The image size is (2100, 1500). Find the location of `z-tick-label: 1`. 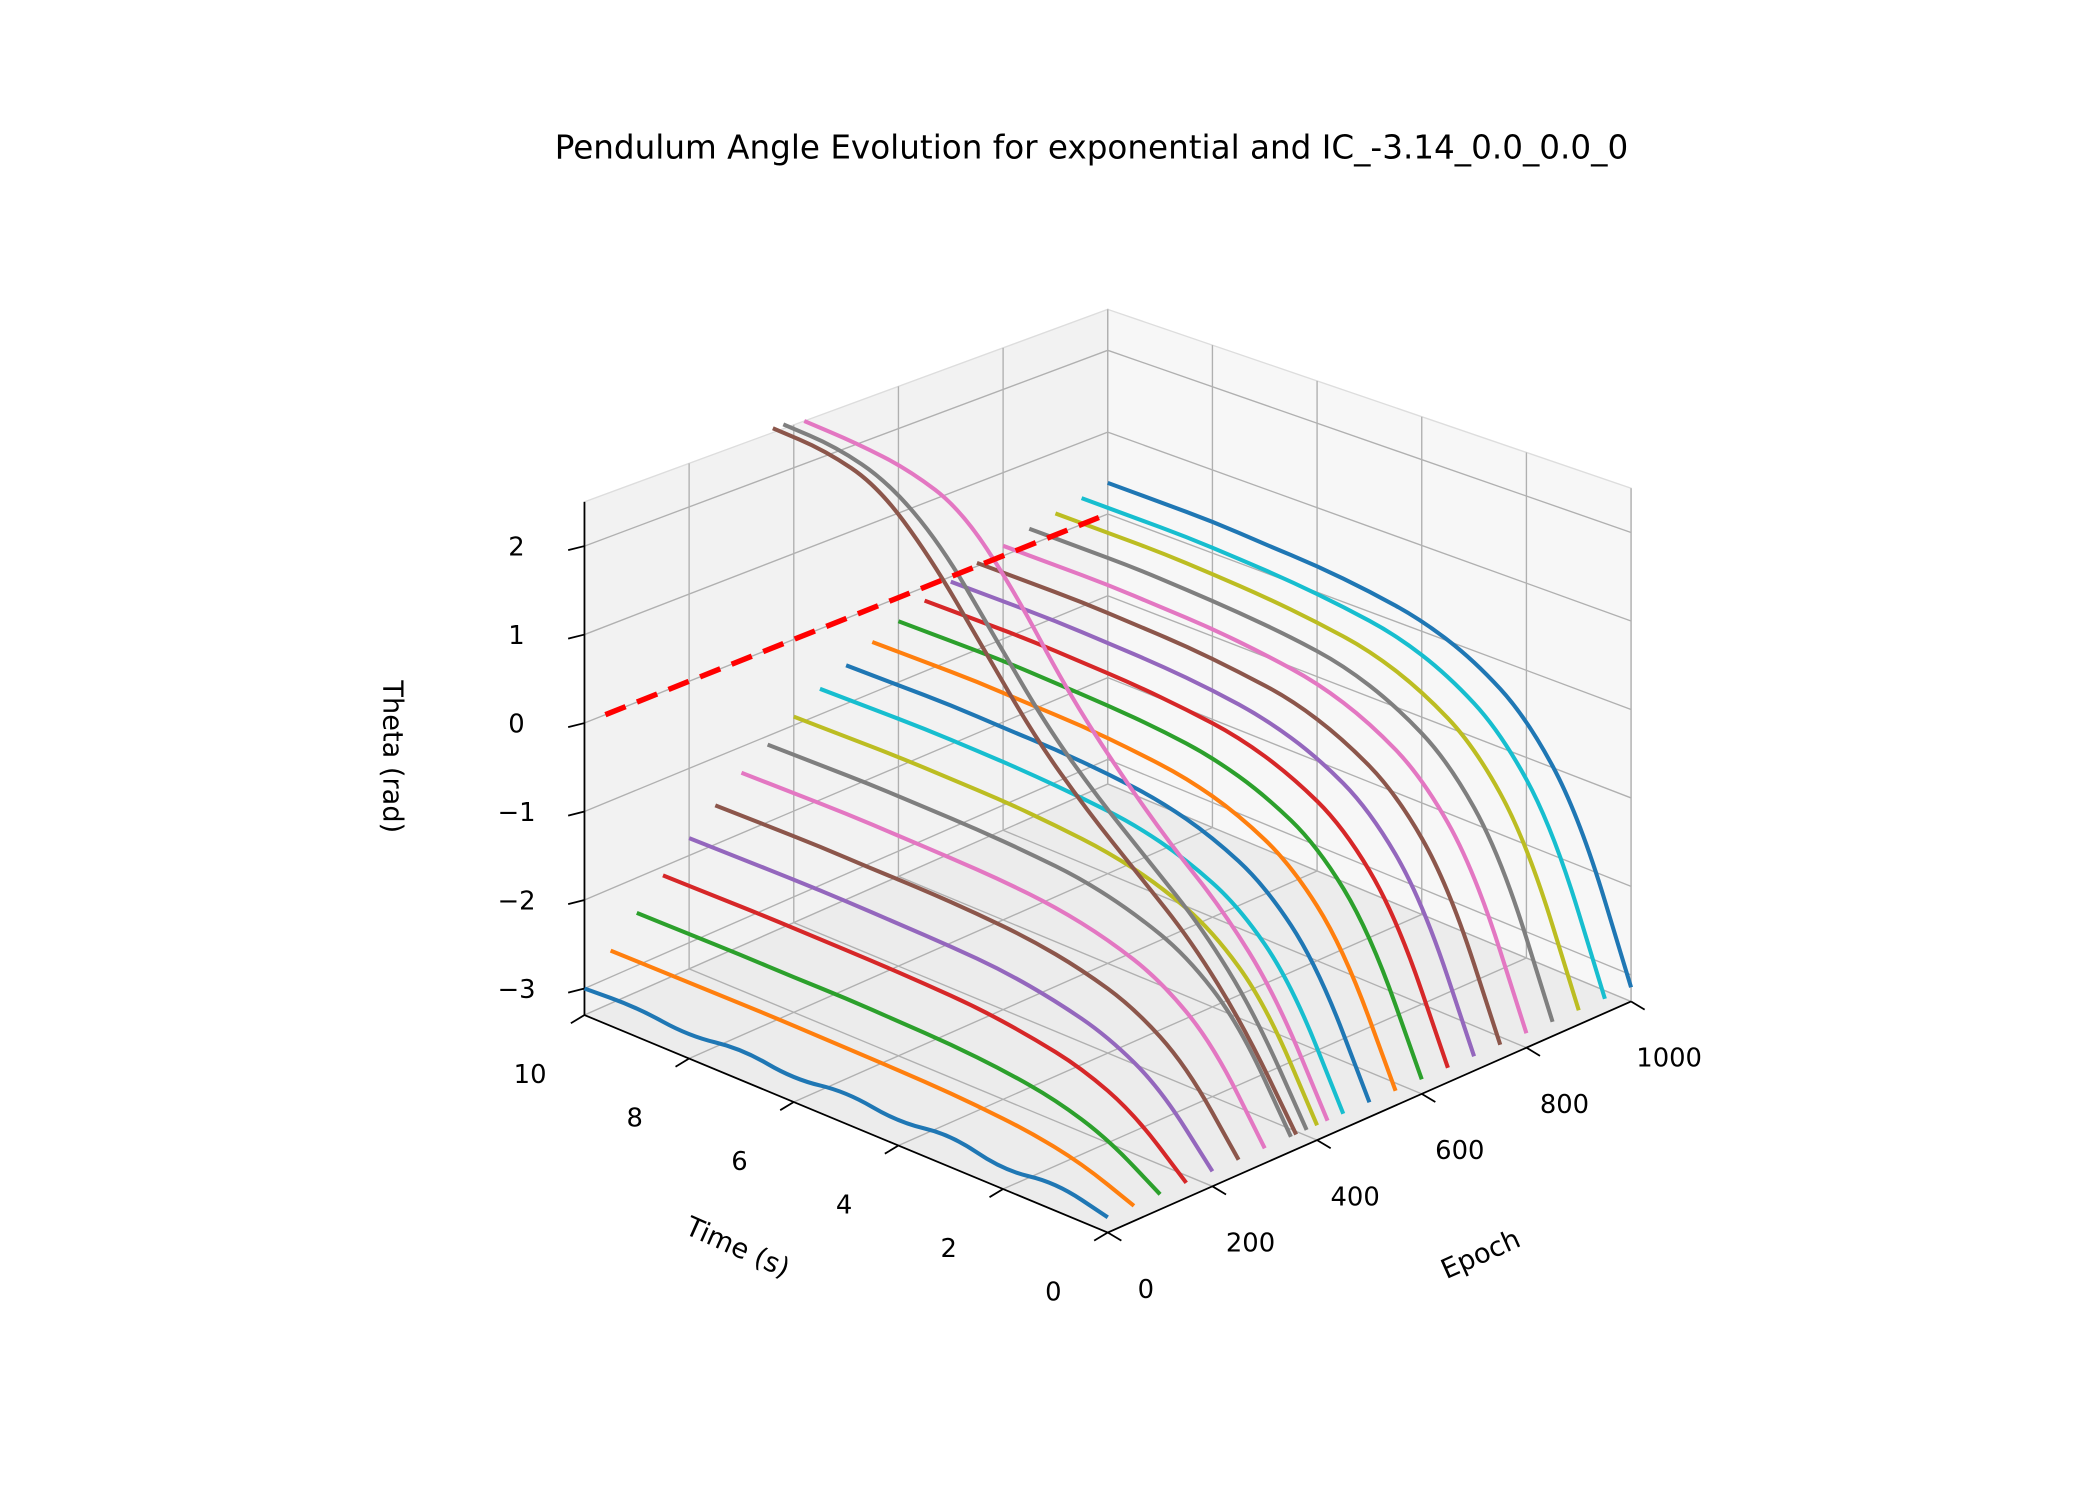

z-tick-label: 1 is located at coordinates (516, 636).